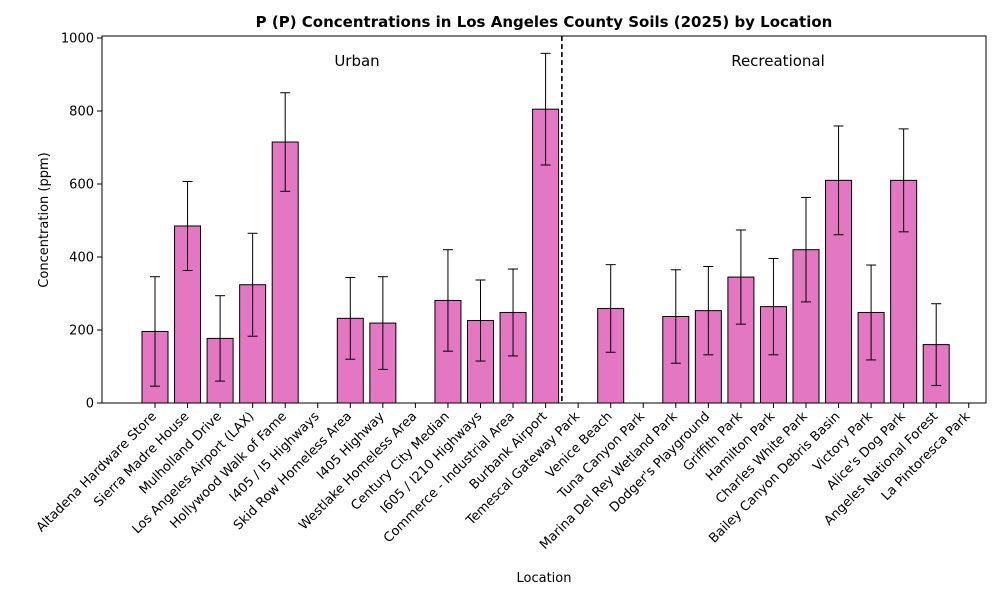 The height and width of the screenshot is (600, 1000). What do you see at coordinates (544, 578) in the screenshot?
I see `x-axis-label: Location` at bounding box center [544, 578].